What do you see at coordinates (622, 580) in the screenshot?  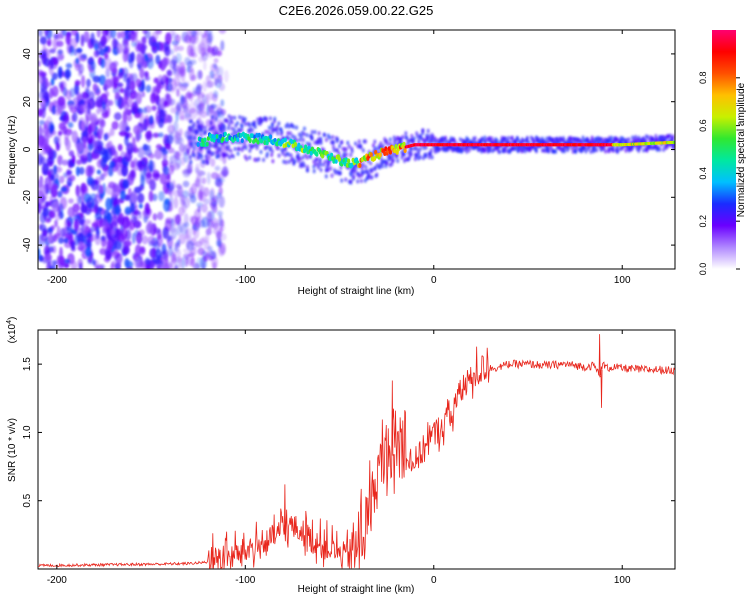 I see `snr-x-tick-label: 100` at bounding box center [622, 580].